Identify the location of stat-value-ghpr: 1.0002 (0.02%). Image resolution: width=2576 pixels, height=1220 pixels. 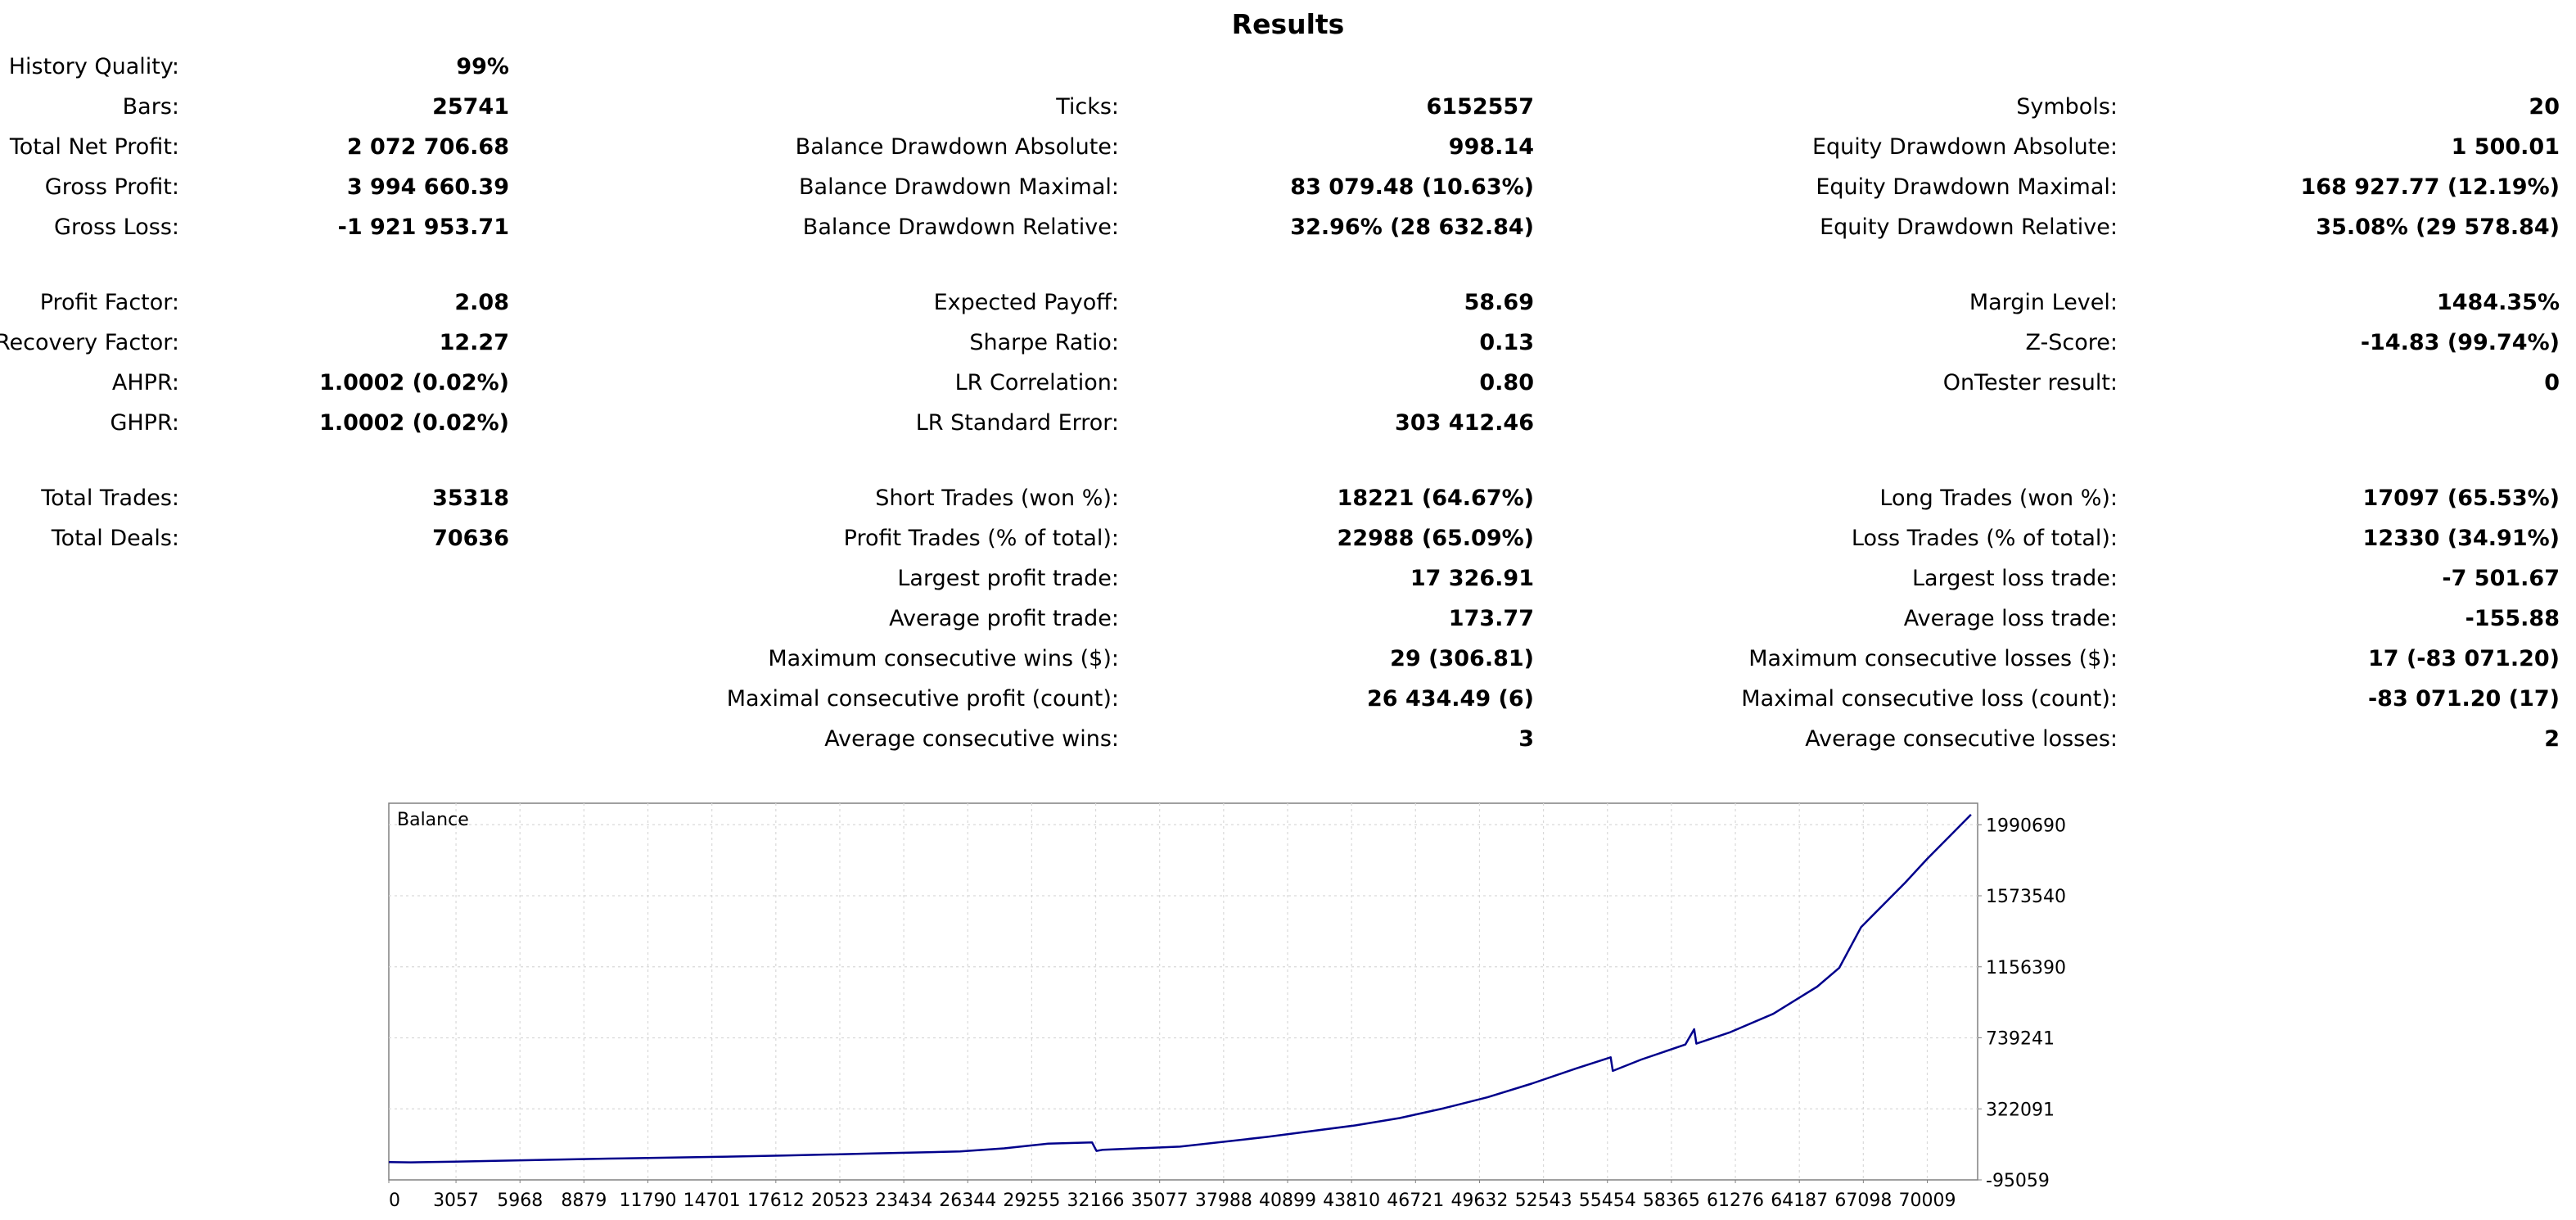
(414, 423).